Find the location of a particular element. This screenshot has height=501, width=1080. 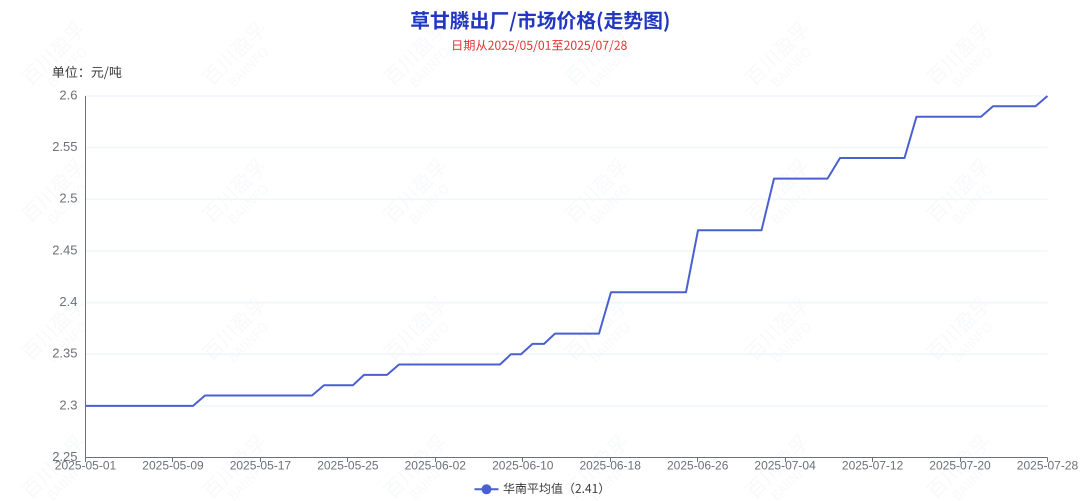

svg-text: 2.25 is located at coordinates (64, 456).